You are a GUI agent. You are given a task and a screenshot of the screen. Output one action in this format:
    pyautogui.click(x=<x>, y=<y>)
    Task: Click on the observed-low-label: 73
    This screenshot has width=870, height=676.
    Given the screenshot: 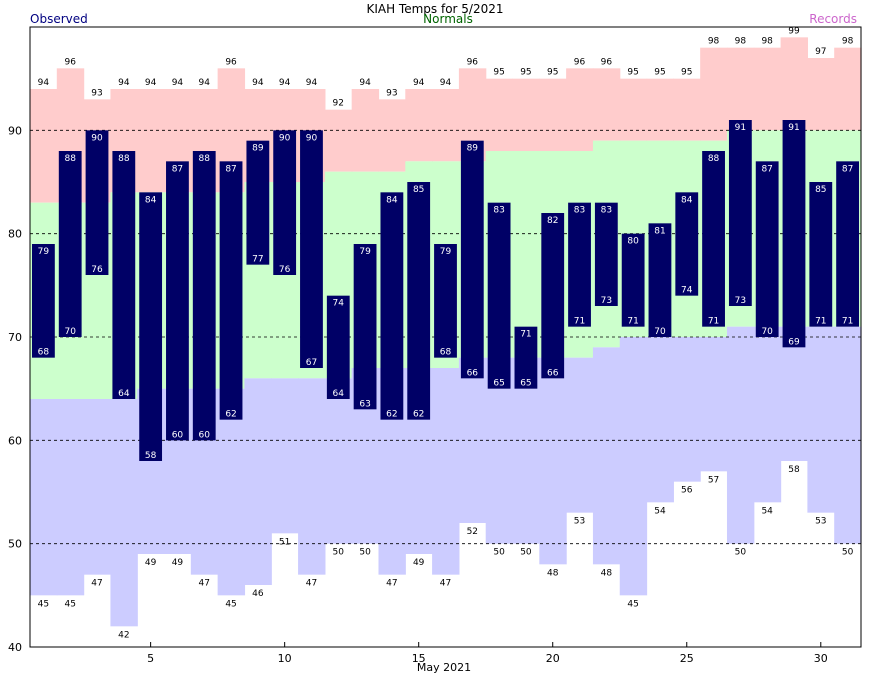 What is the action you would take?
    pyautogui.click(x=606, y=301)
    